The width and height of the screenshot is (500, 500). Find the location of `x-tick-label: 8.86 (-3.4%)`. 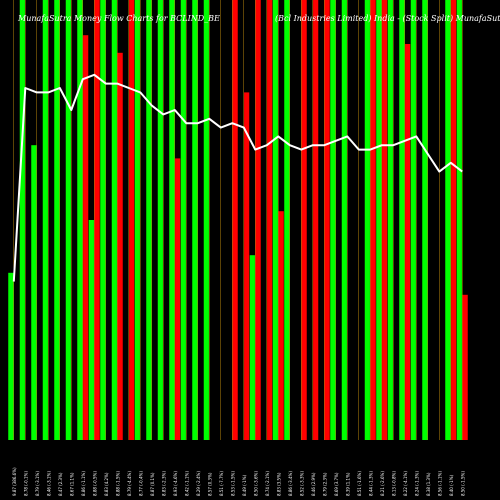

x-tick-label: 8.86 (-3.4%) is located at coordinates (290, 483).